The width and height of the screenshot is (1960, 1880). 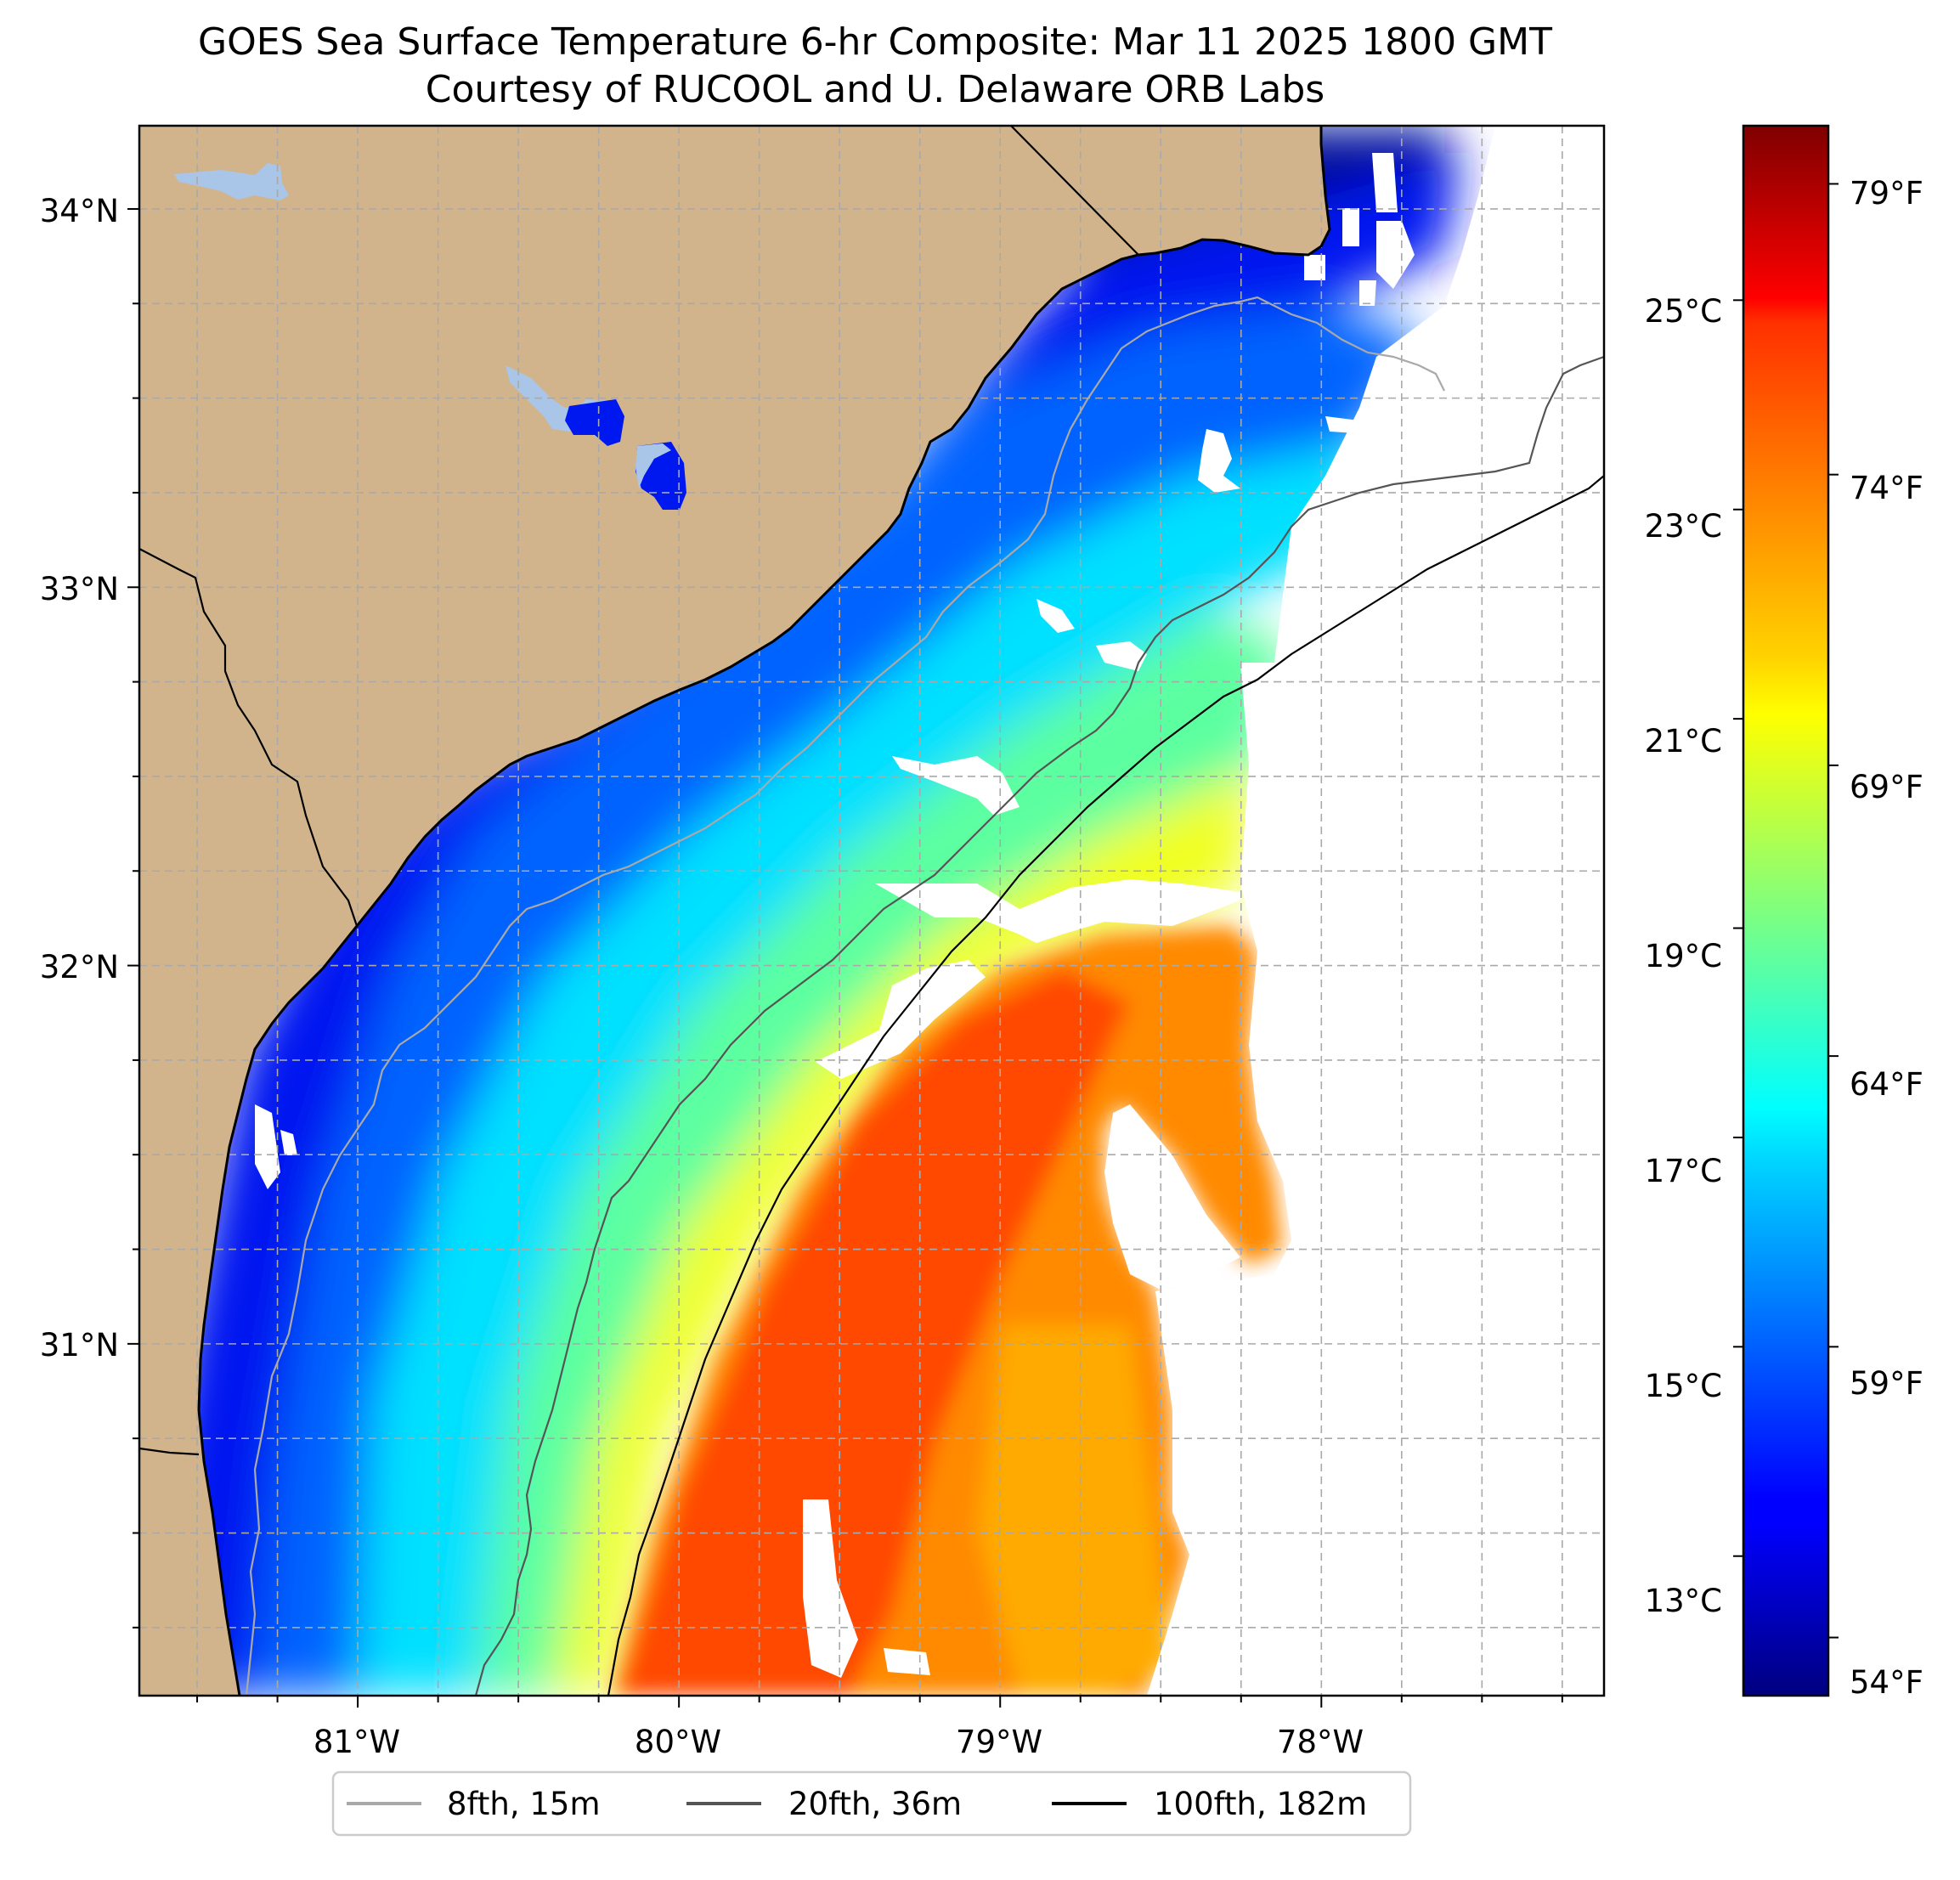 I want to click on colorbar-frame, so click(x=1786, y=911).